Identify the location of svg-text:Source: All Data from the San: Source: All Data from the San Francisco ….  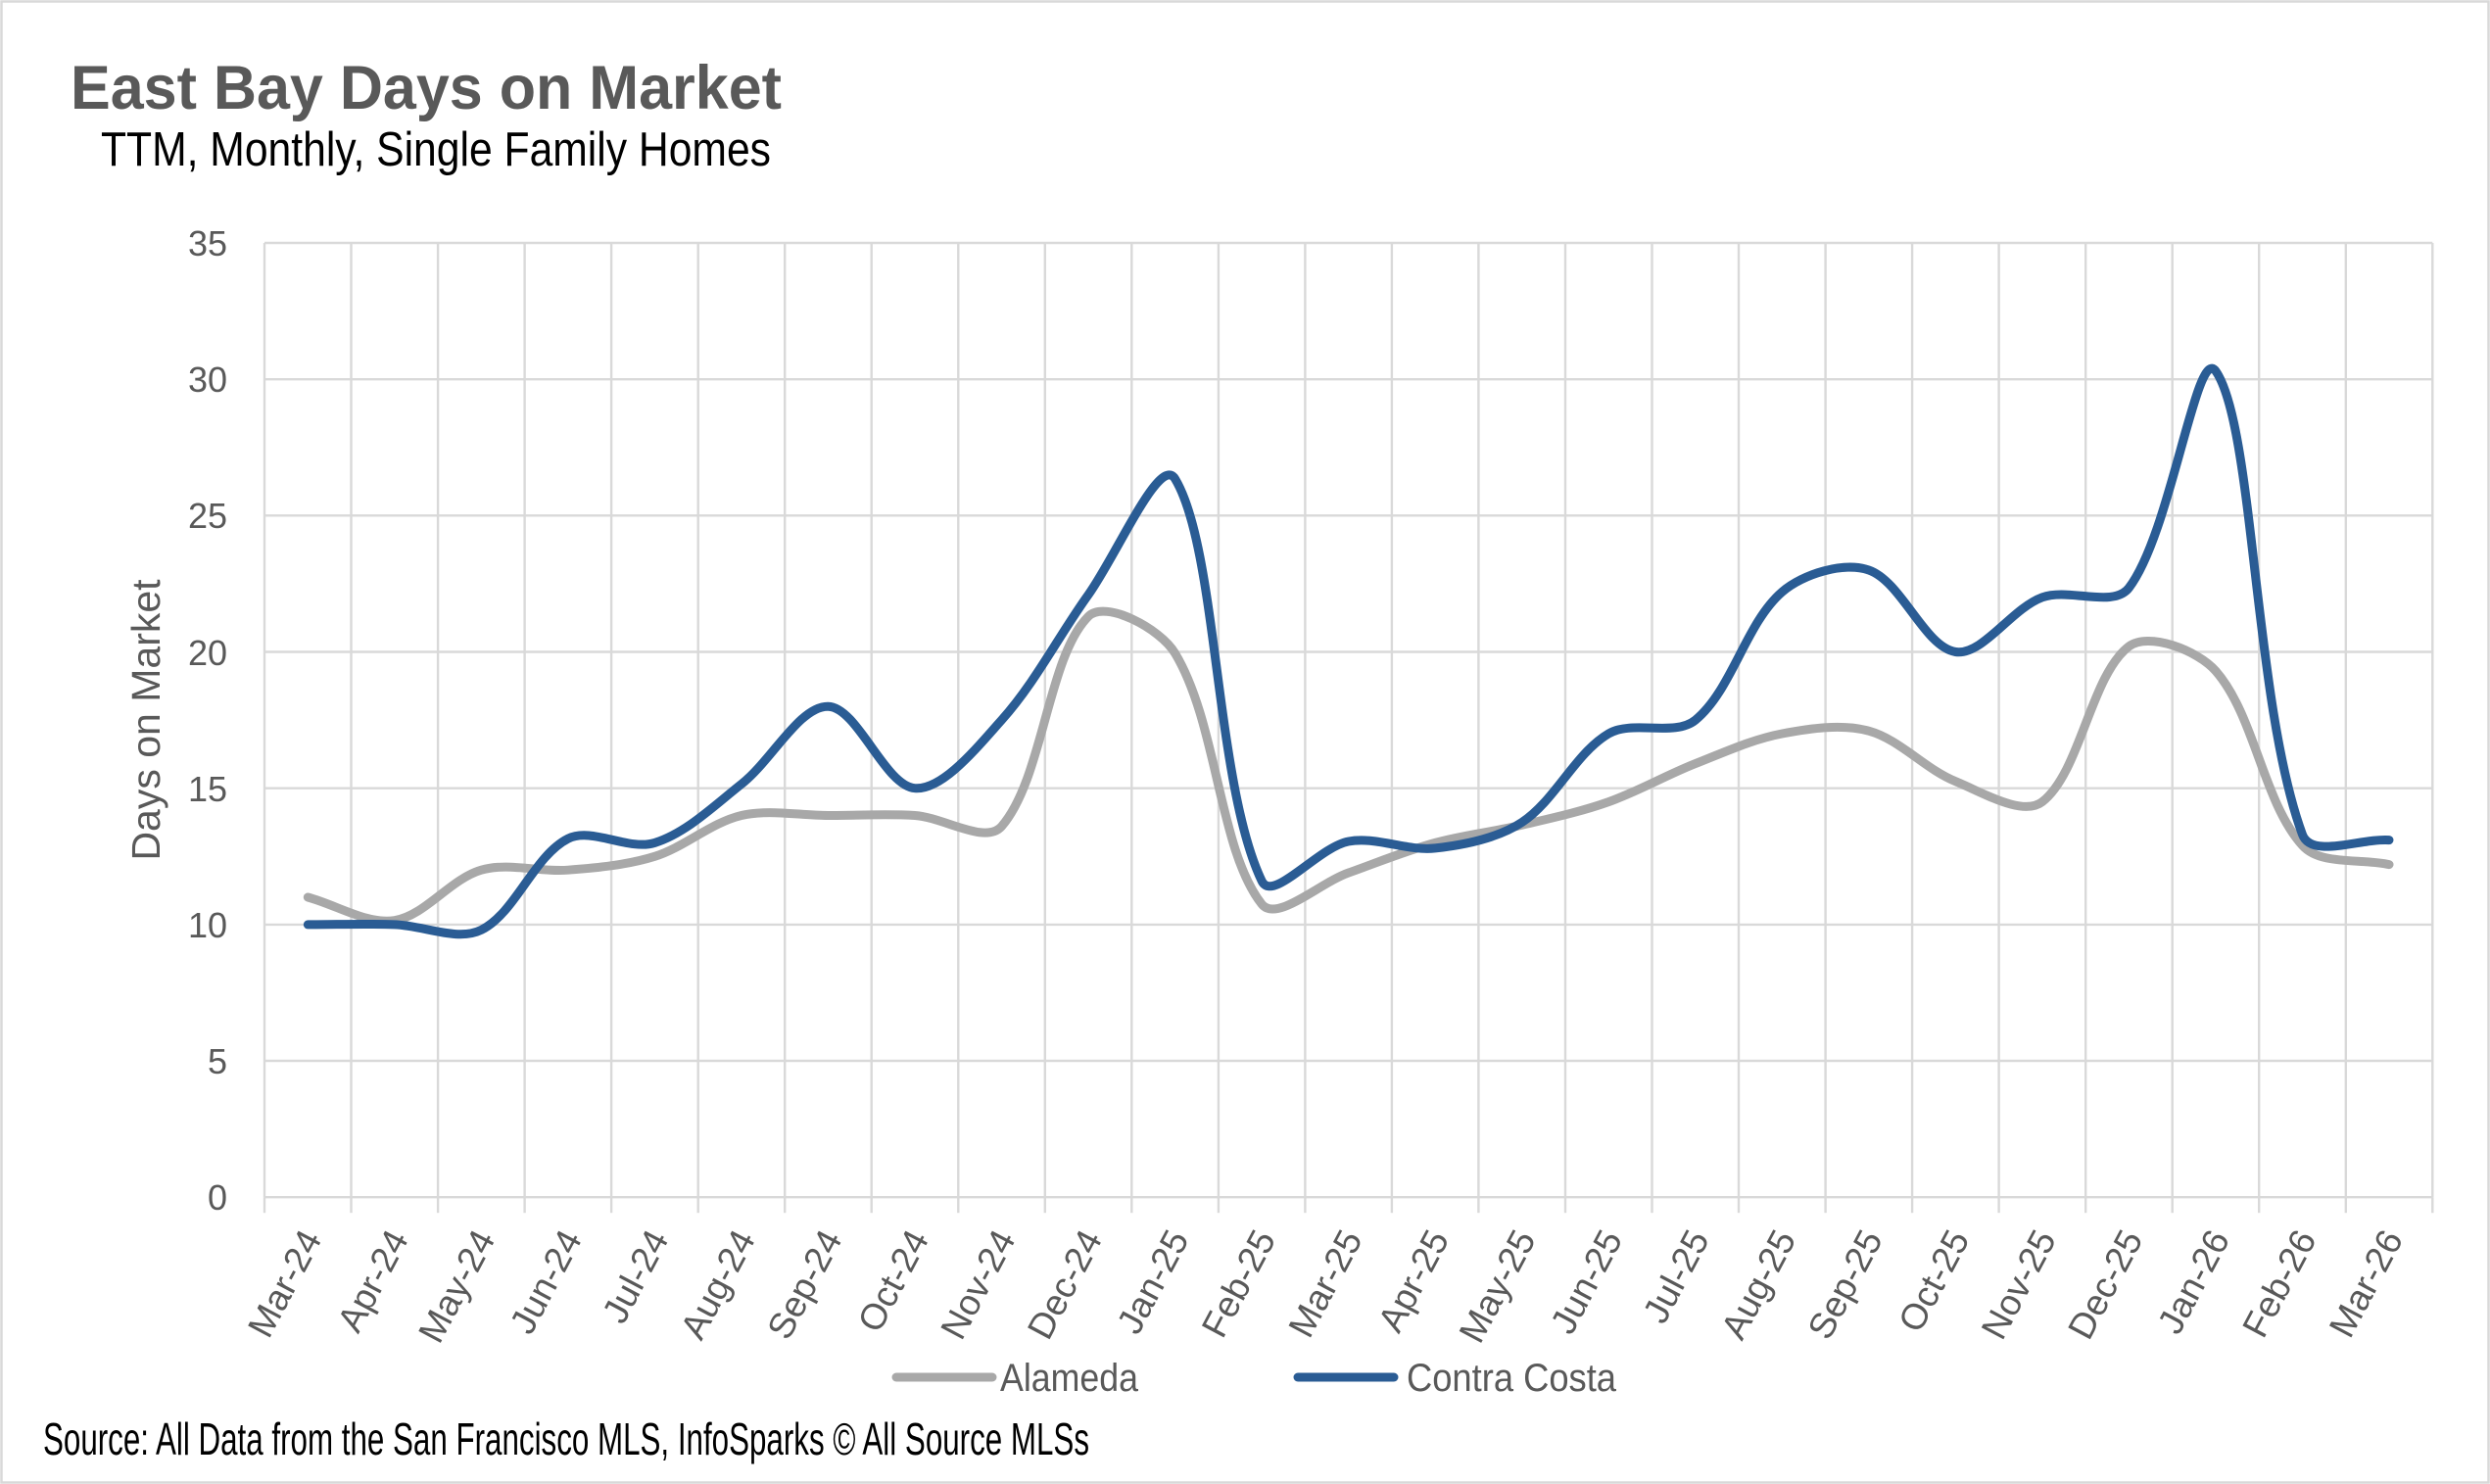
(566, 1438).